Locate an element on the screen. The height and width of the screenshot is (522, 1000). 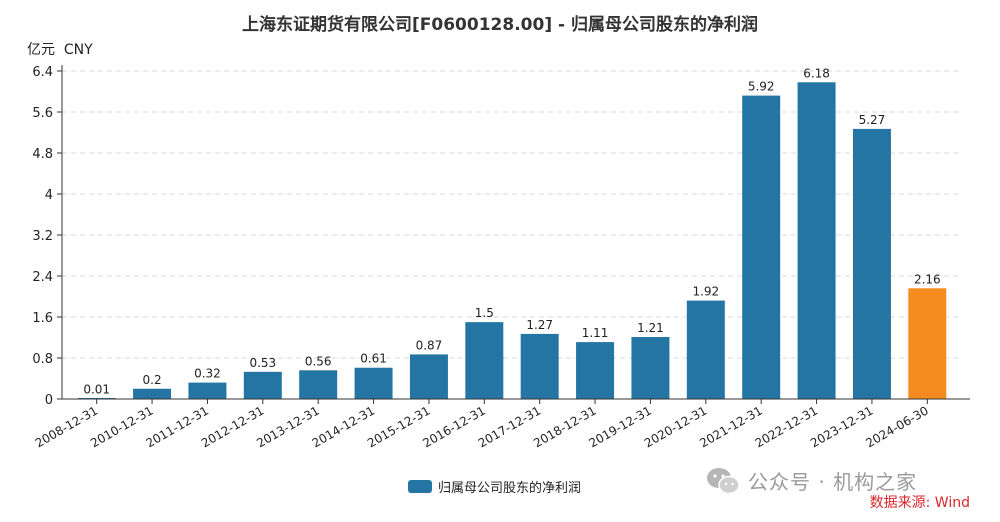
y-tick-label: 0 is located at coordinates (49, 400).